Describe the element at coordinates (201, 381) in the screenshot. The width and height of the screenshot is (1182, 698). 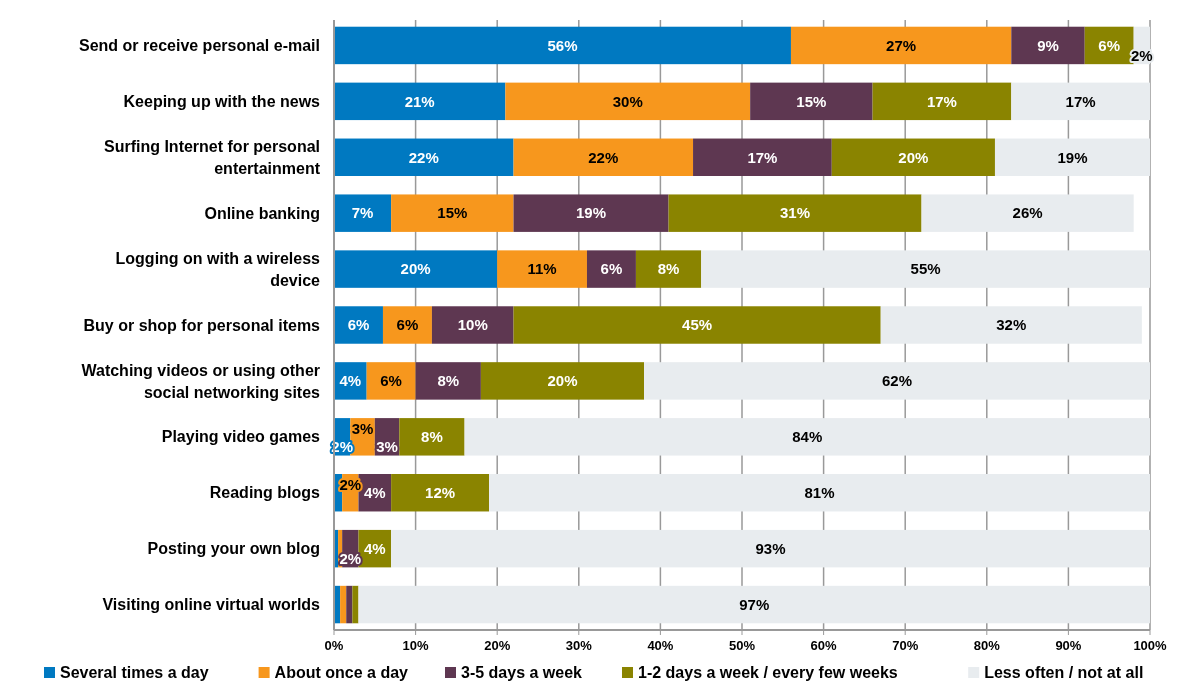
I see `y-tick-label: Watching videos or using other social networking sites` at that location.